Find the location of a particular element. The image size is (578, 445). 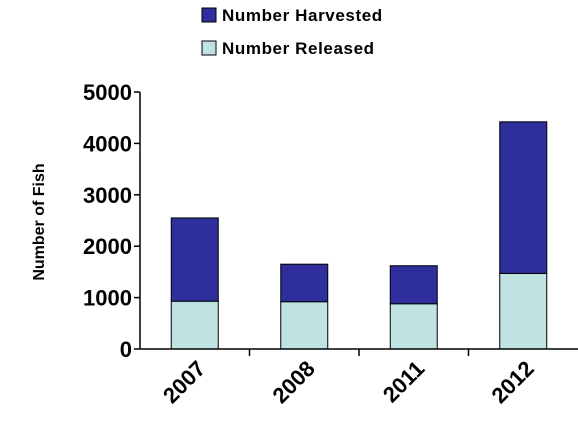

bar-number-harvested-2008 is located at coordinates (304, 283).